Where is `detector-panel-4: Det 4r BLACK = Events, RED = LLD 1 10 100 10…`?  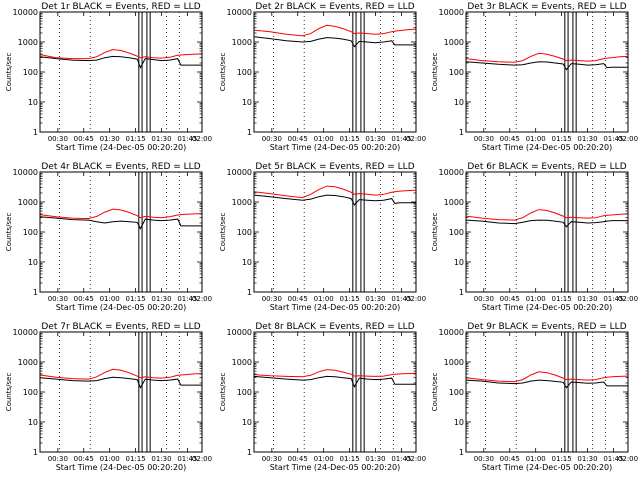 detector-panel-4: Det 4r BLACK = Events, RED = LLD 1 10 100 10… is located at coordinates (108, 237).